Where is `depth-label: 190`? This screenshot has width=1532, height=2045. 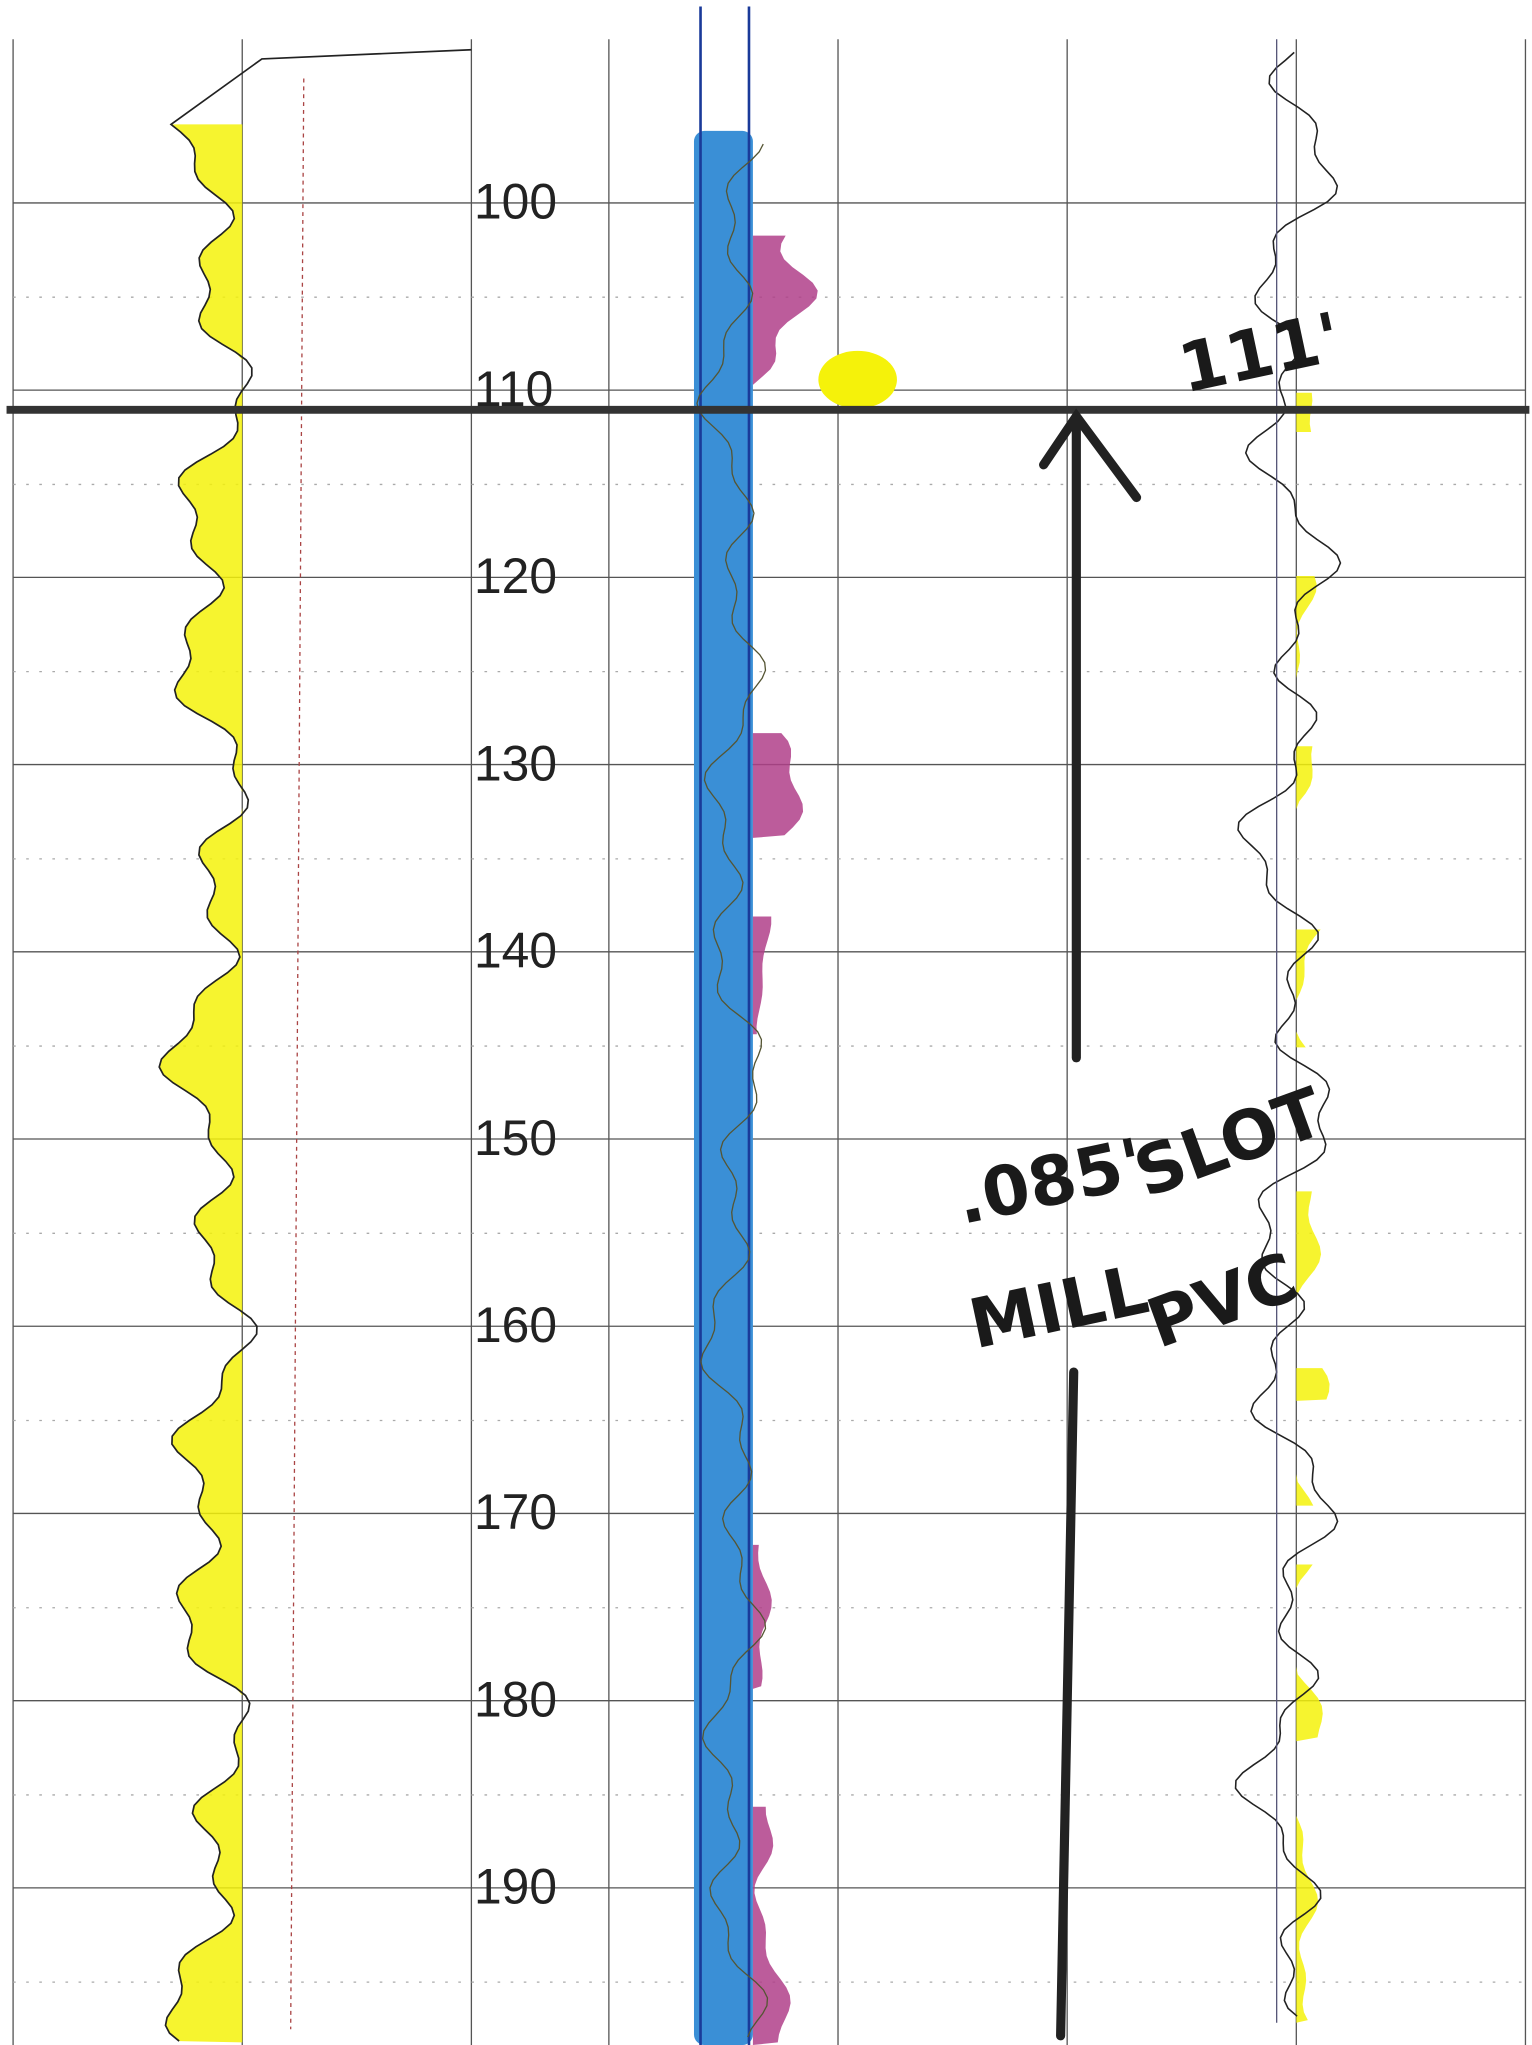
depth-label: 190 is located at coordinates (515, 1887).